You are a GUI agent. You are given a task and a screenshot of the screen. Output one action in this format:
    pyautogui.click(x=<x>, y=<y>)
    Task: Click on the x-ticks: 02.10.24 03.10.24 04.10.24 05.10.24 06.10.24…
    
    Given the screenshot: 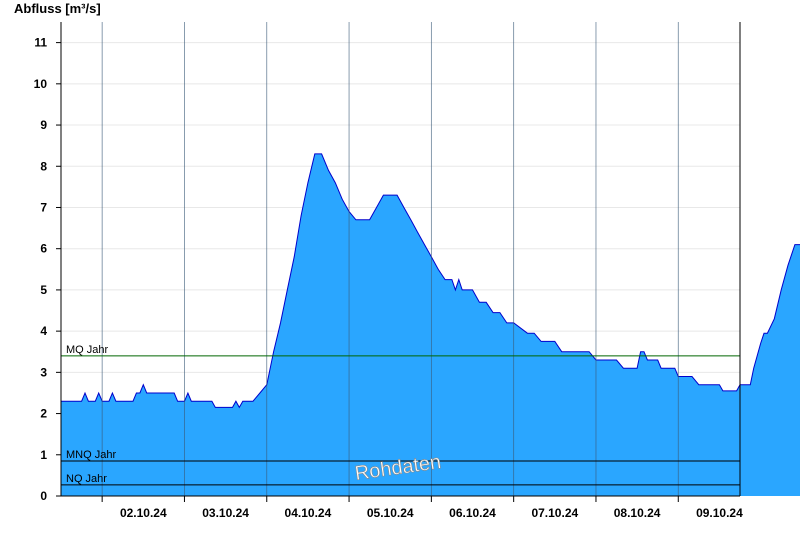 What is the action you would take?
    pyautogui.click(x=422, y=508)
    